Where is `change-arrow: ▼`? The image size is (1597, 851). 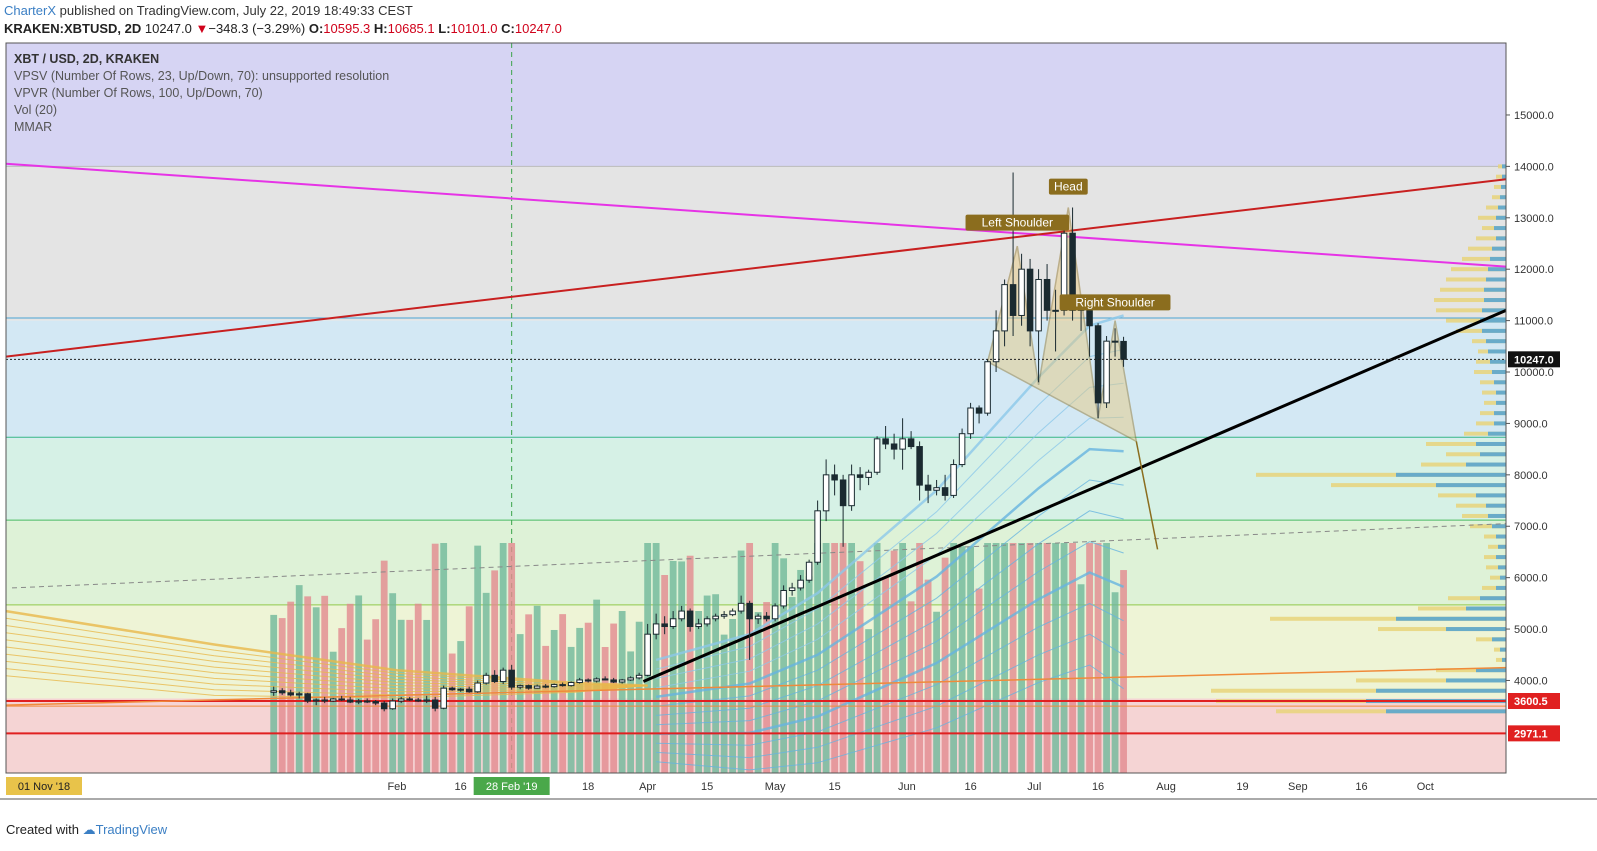
change-arrow: ▼ is located at coordinates (202, 28).